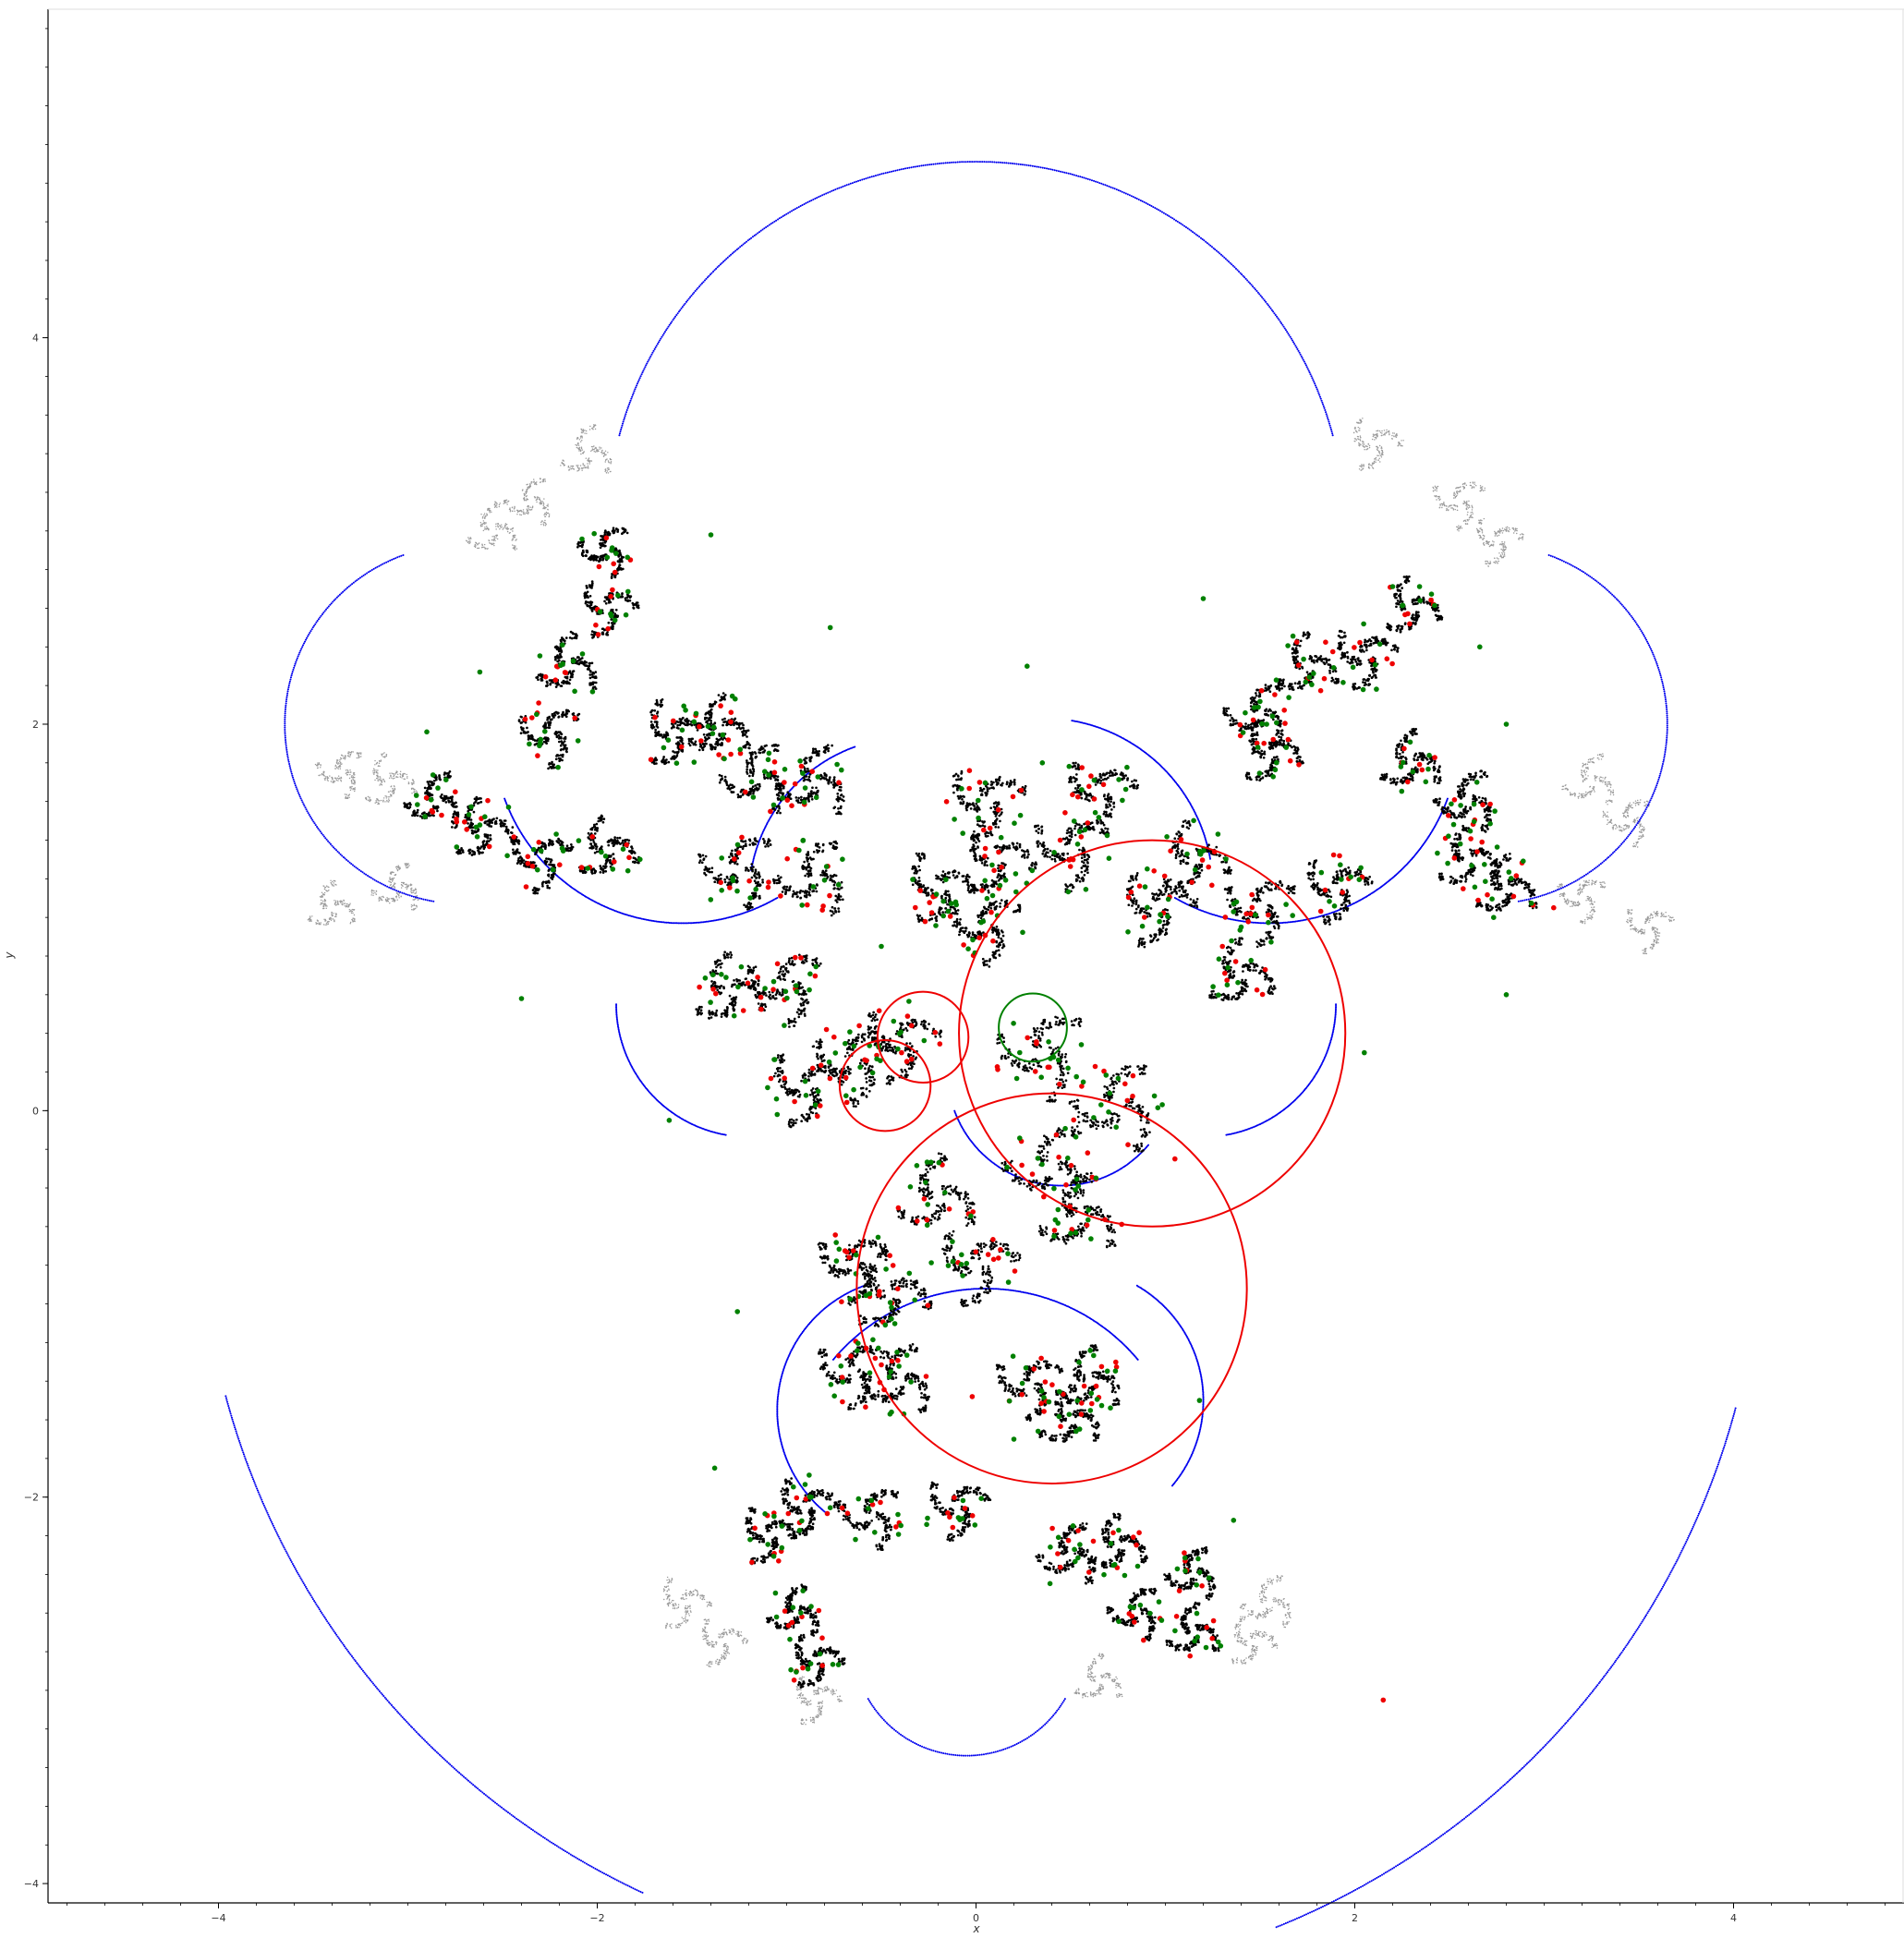  What do you see at coordinates (1033, 1027) in the screenshot?
I see `green-circle` at bounding box center [1033, 1027].